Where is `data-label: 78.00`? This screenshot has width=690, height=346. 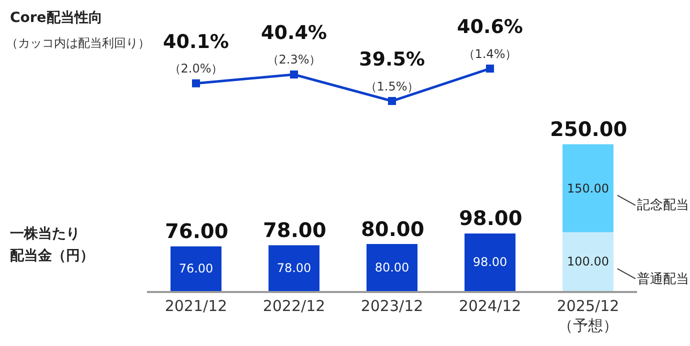
data-label: 78.00 is located at coordinates (294, 268).